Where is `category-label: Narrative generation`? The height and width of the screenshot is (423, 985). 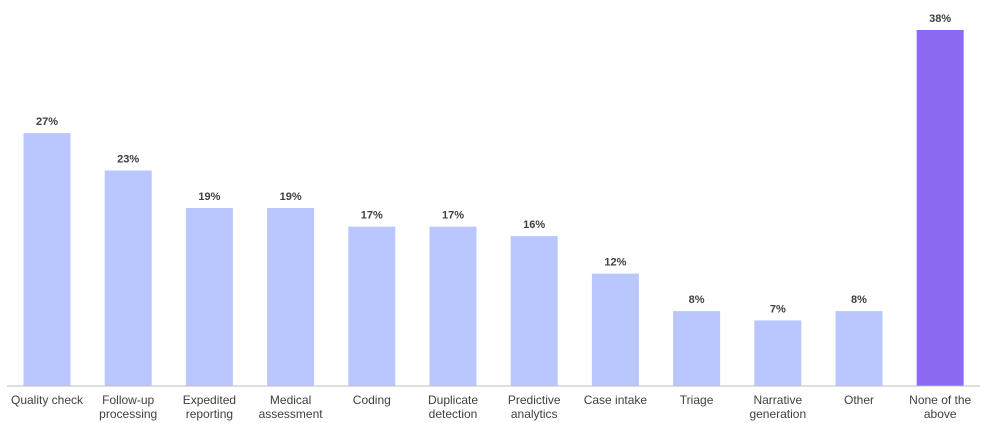
category-label: Narrative generation is located at coordinates (777, 407).